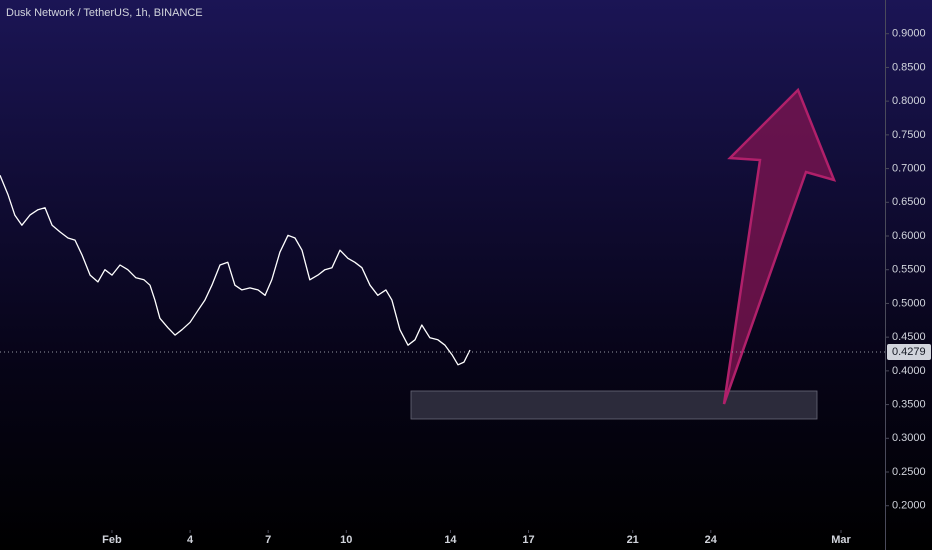  Describe the element at coordinates (268, 540) in the screenshot. I see `x-tick-label: 7` at that location.